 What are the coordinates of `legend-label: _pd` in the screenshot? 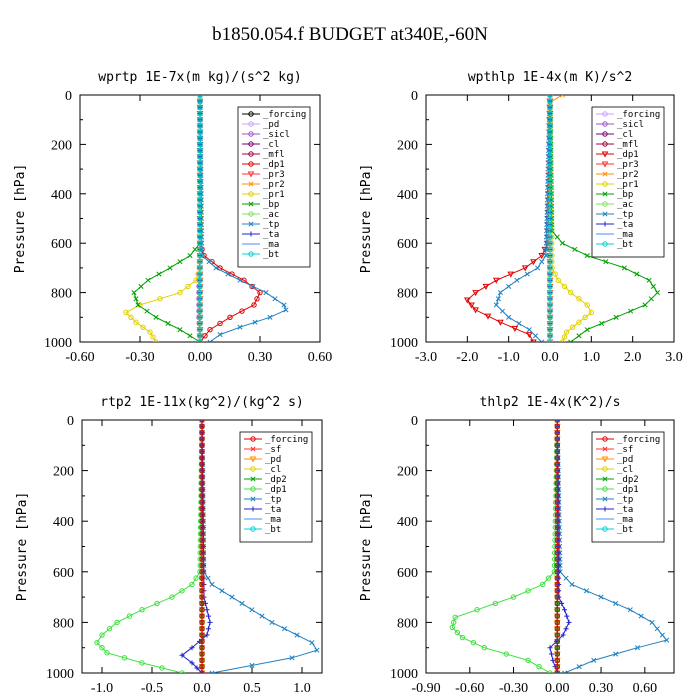 It's located at (271, 125).